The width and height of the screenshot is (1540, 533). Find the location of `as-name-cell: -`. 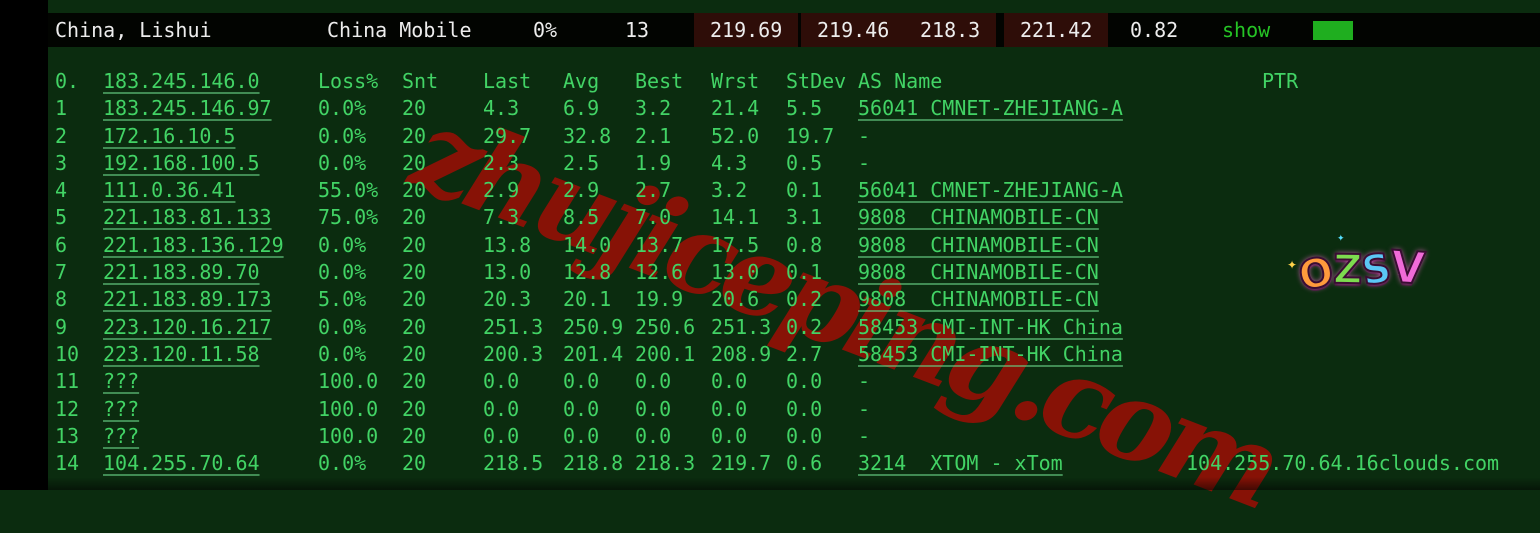

as-name-cell: - is located at coordinates (864, 435).